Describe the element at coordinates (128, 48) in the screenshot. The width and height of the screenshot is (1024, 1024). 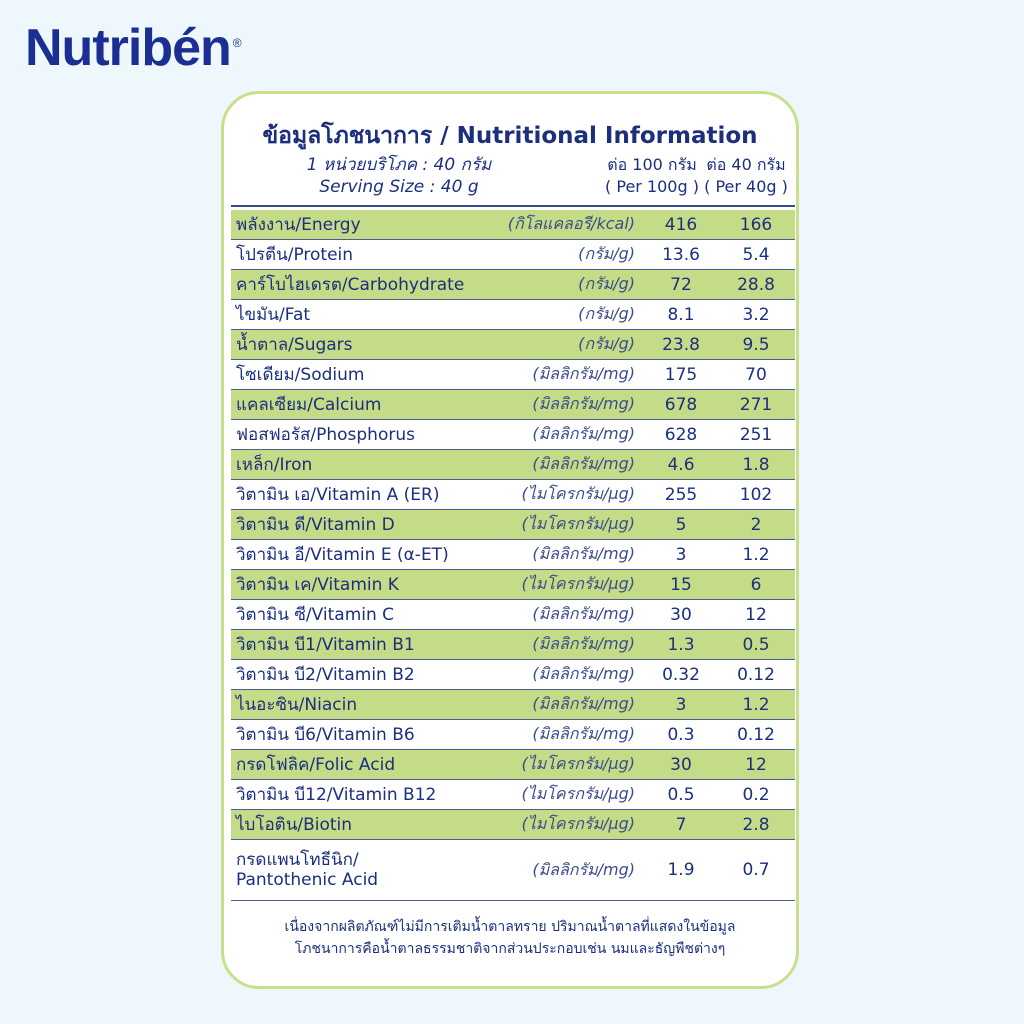
I see `brand-name: Nutribén` at that location.